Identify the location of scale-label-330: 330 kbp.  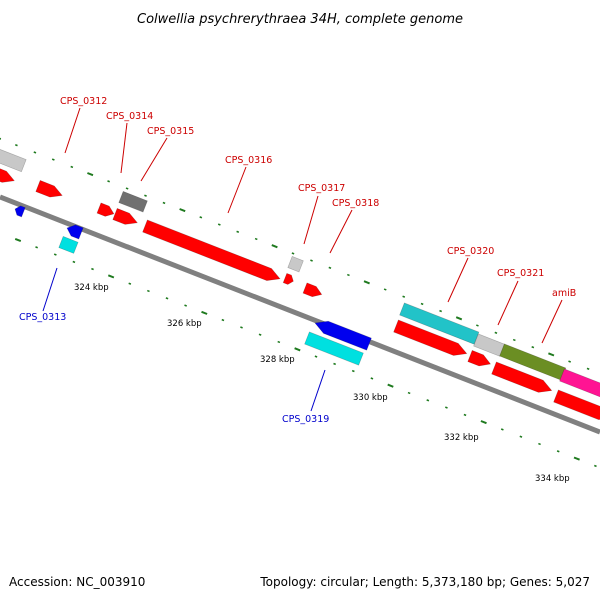
(370, 398).